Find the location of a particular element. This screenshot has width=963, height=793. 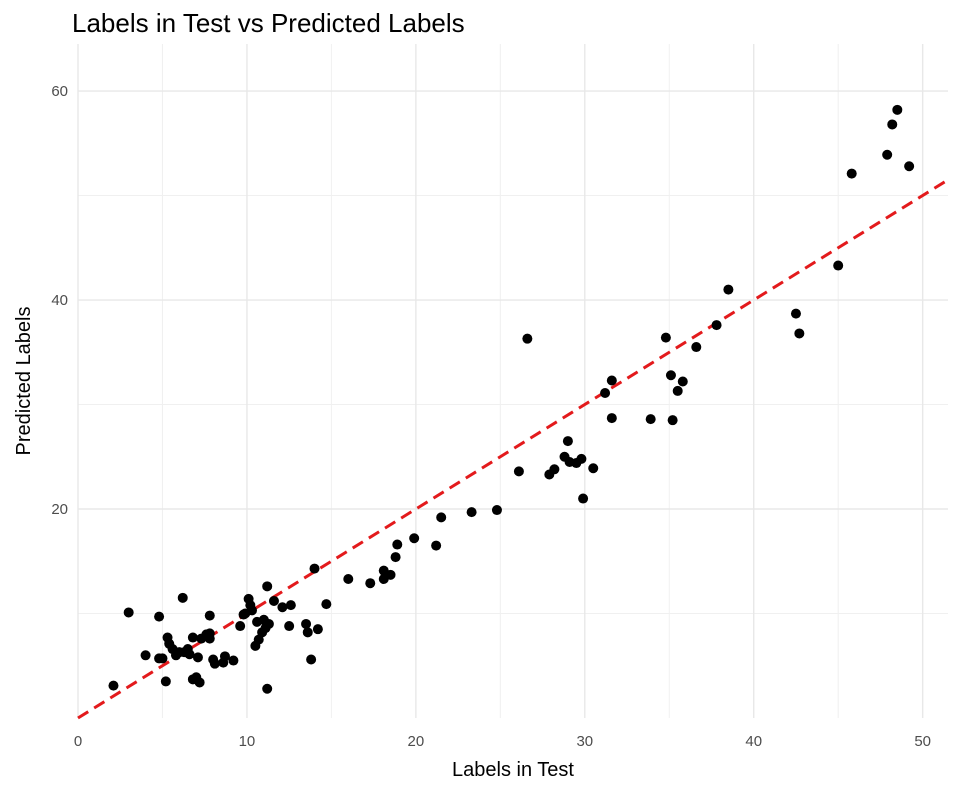

x-tick-label: 0 is located at coordinates (78, 741).